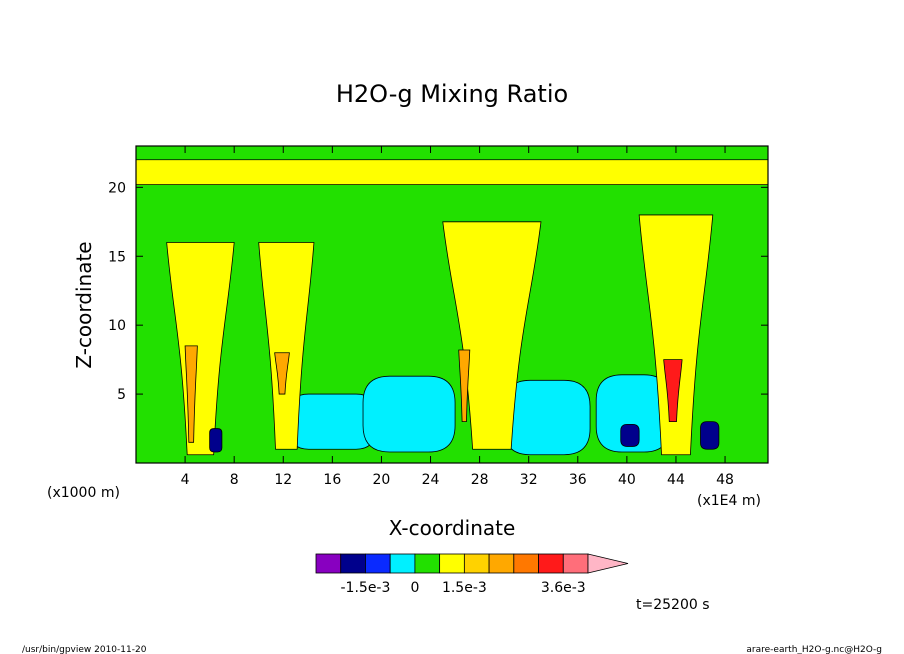 Image resolution: width=904 pixels, height=654 pixels. Describe the element at coordinates (431, 480) in the screenshot. I see `x-tick-label: 24` at that location.